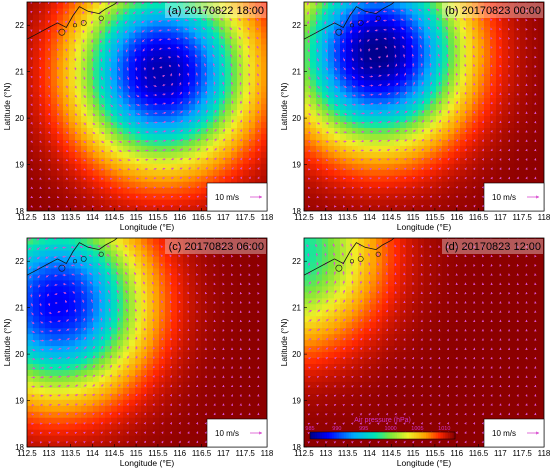  I want to click on colorbar-tick-label: 995, so click(363, 429).